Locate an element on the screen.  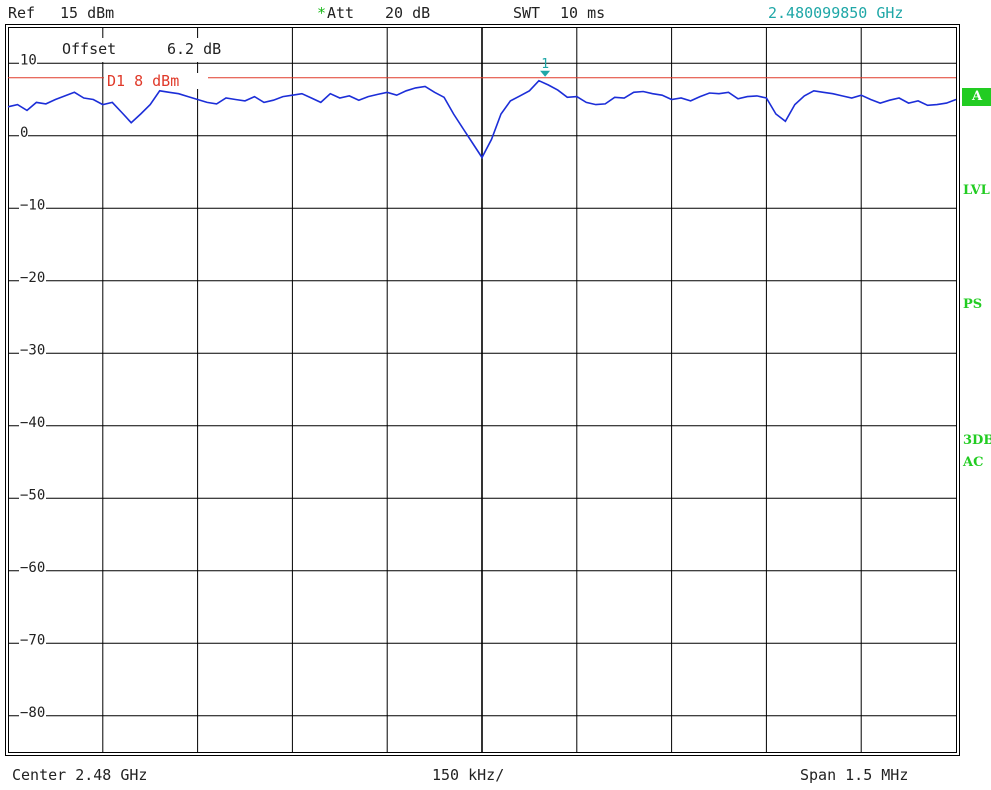
y-tick-label: −40 is located at coordinates (32, 423).